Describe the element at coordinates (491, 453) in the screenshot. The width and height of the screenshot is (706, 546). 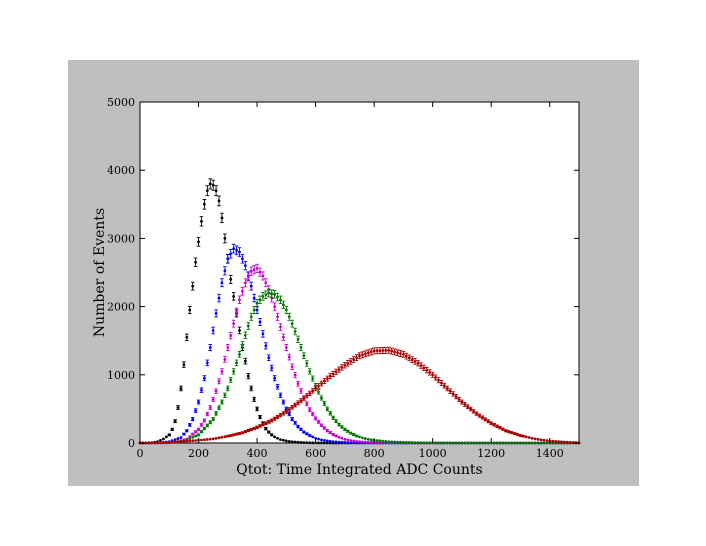
I see `x-tick-label-6: 1200` at that location.